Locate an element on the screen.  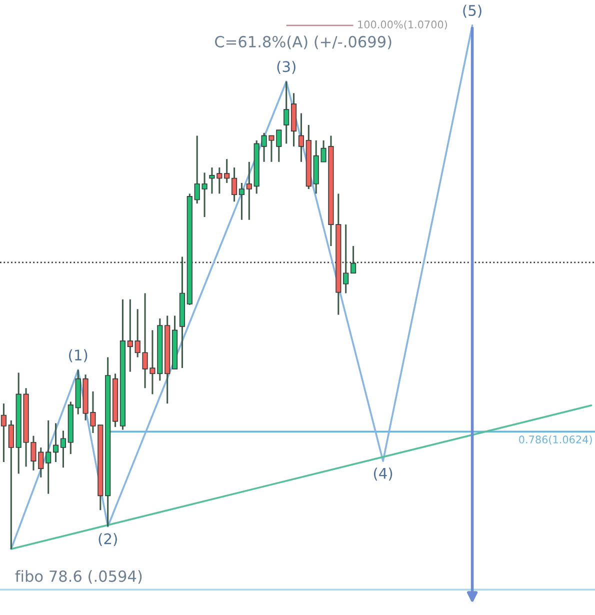
text: C=61.8%(A) (+/-.0699) is located at coordinates (303, 43).